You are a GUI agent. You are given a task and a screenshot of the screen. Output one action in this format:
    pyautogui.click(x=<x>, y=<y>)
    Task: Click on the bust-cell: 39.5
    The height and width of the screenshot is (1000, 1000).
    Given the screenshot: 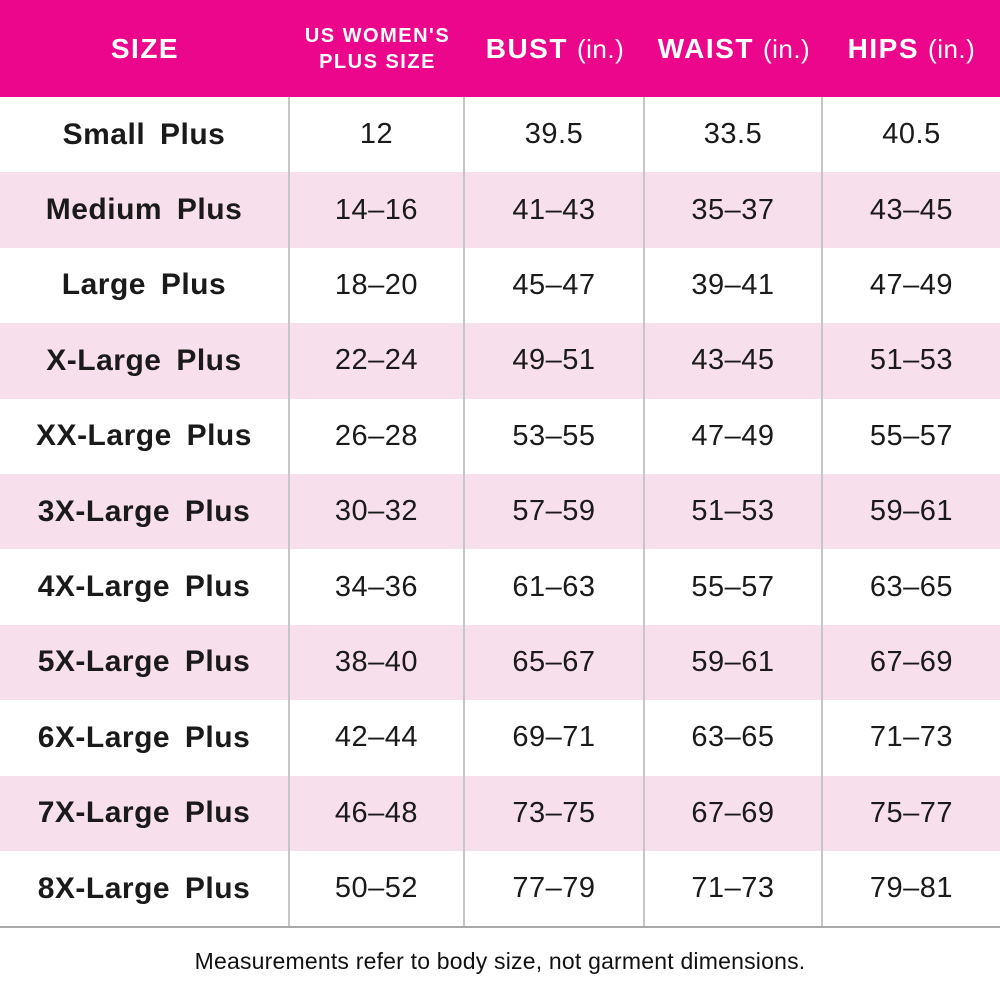 What is the action you would take?
    pyautogui.click(x=555, y=135)
    